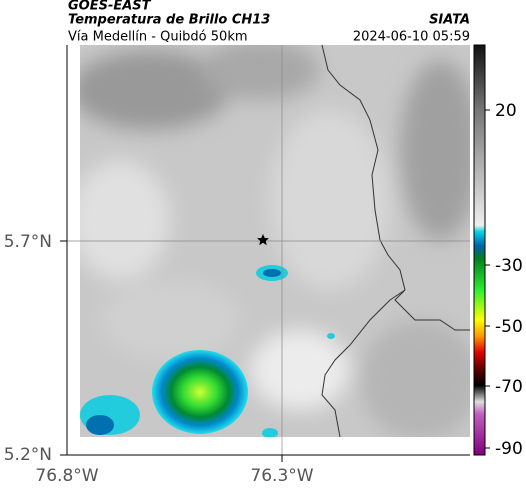  Describe the element at coordinates (158, 37) in the screenshot. I see `route: Vía Medellín - Quibdó 50km` at that location.